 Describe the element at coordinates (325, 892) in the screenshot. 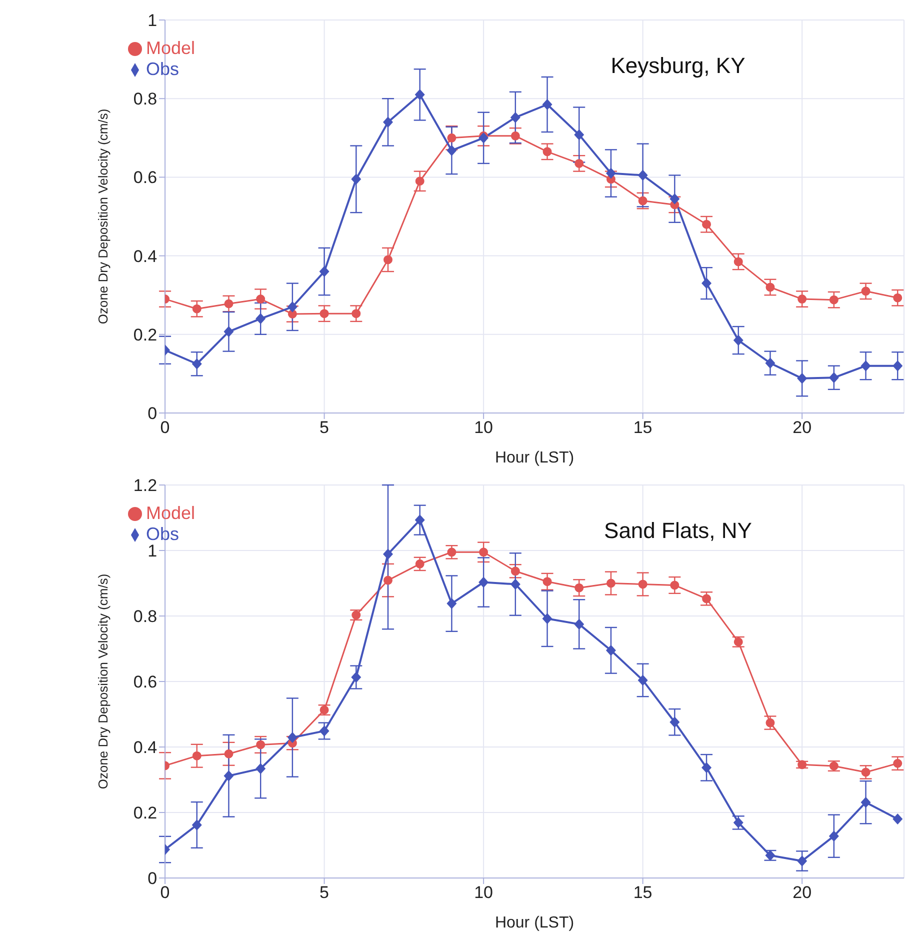

I see `x-tick-label: 5` at that location.